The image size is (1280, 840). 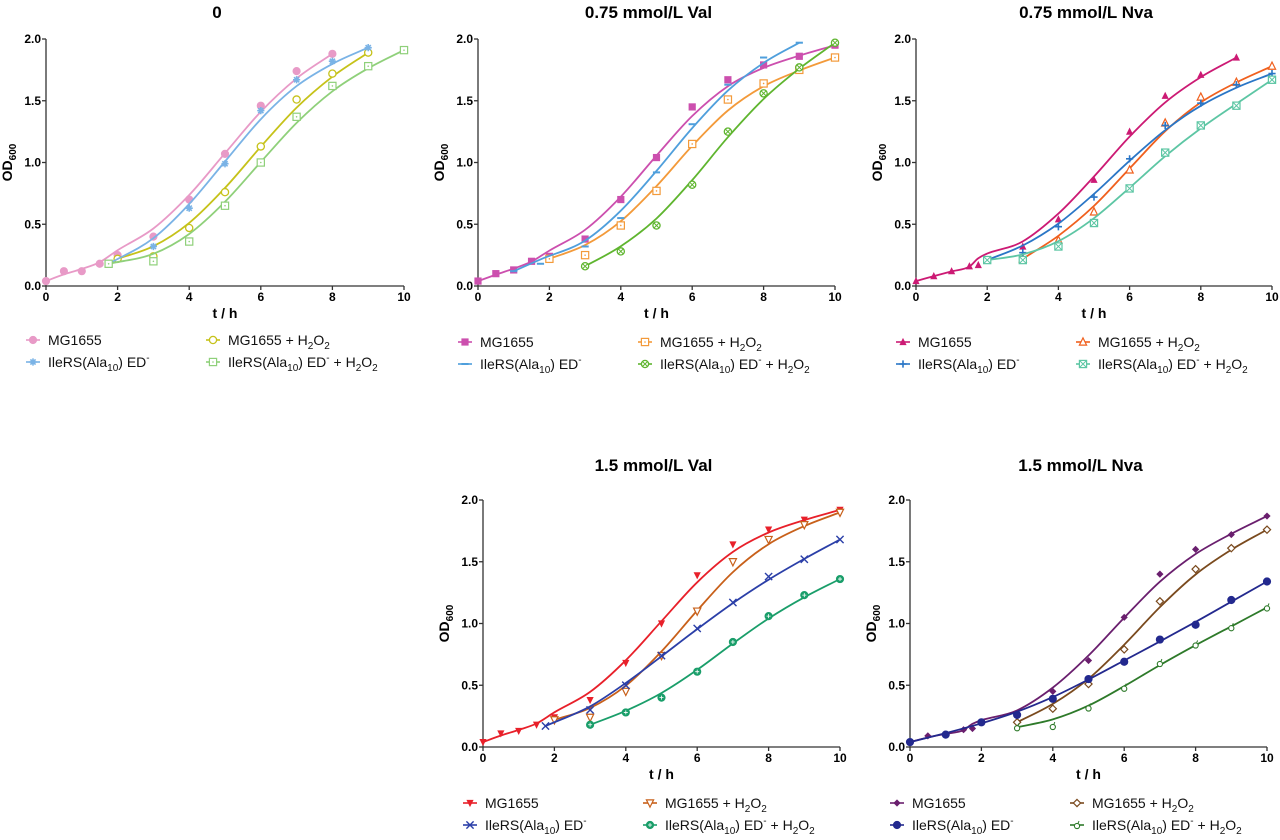 What do you see at coordinates (496, 342) in the screenshot?
I see `legend-item: MG1655` at bounding box center [496, 342].